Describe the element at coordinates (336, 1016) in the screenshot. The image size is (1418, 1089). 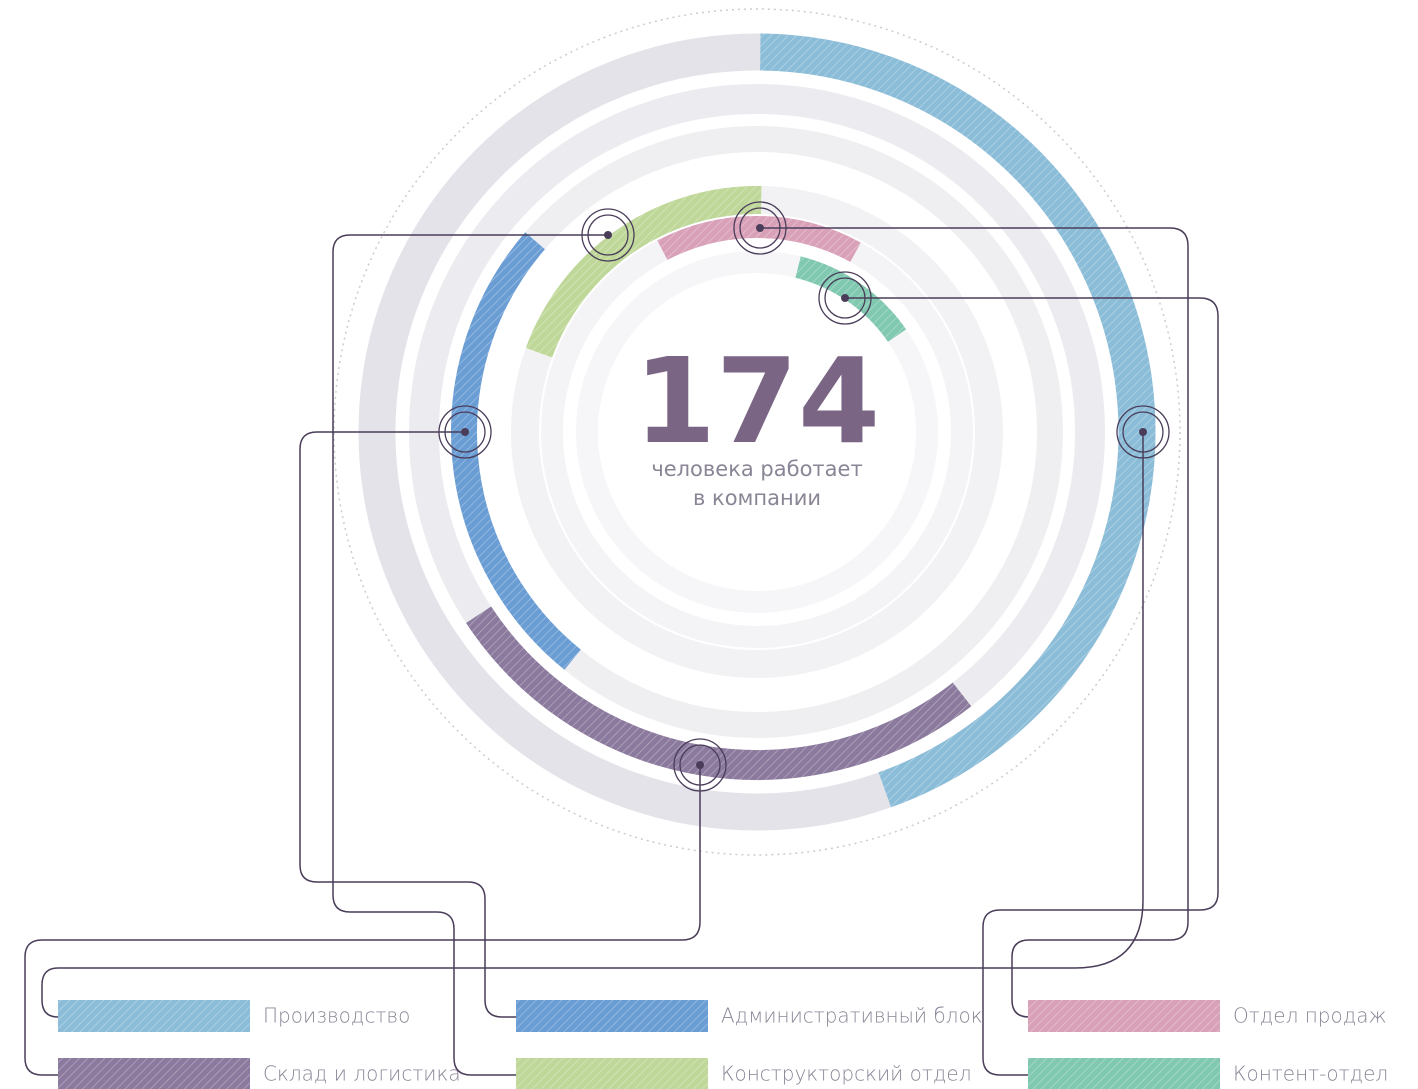
I see `legend-label: Производство` at that location.